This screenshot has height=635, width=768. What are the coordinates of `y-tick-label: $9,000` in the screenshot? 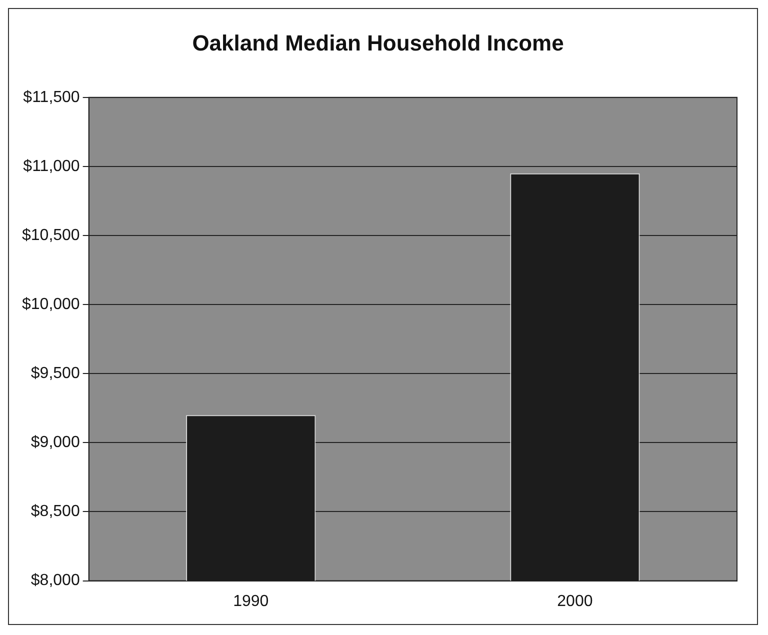 It's located at (55, 443).